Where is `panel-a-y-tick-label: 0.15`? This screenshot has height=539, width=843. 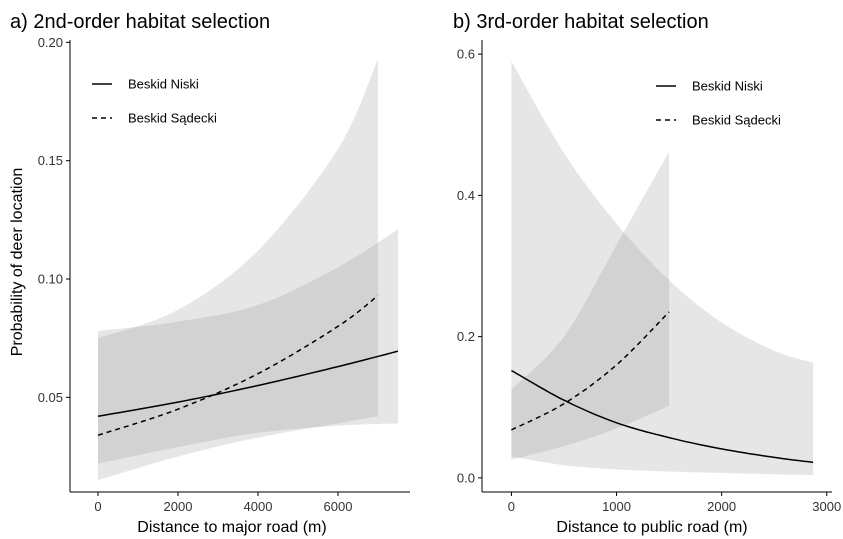 panel-a-y-tick-label: 0.15 is located at coordinates (50, 160).